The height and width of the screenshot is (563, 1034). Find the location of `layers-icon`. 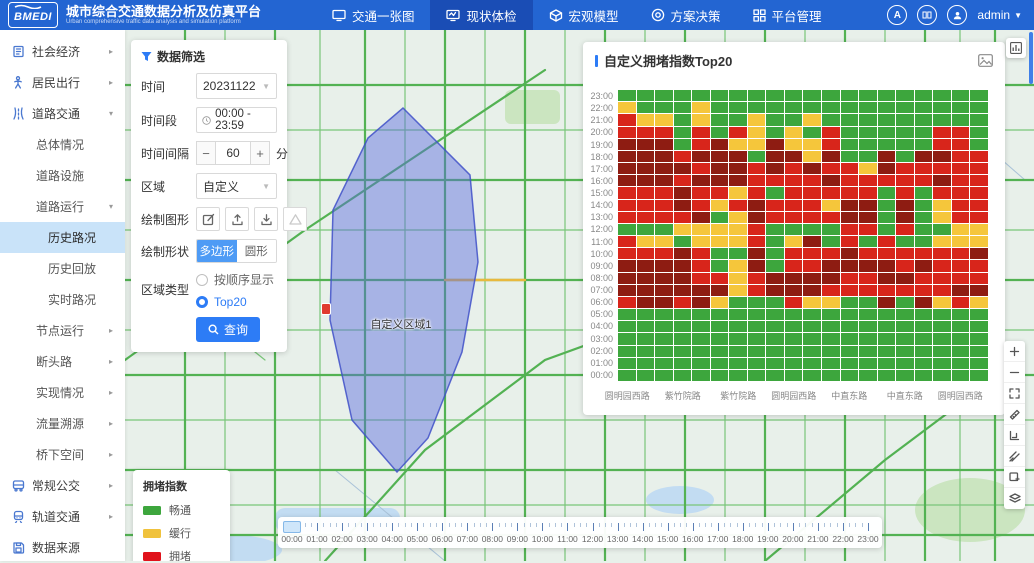

layers-icon is located at coordinates (1014, 498).